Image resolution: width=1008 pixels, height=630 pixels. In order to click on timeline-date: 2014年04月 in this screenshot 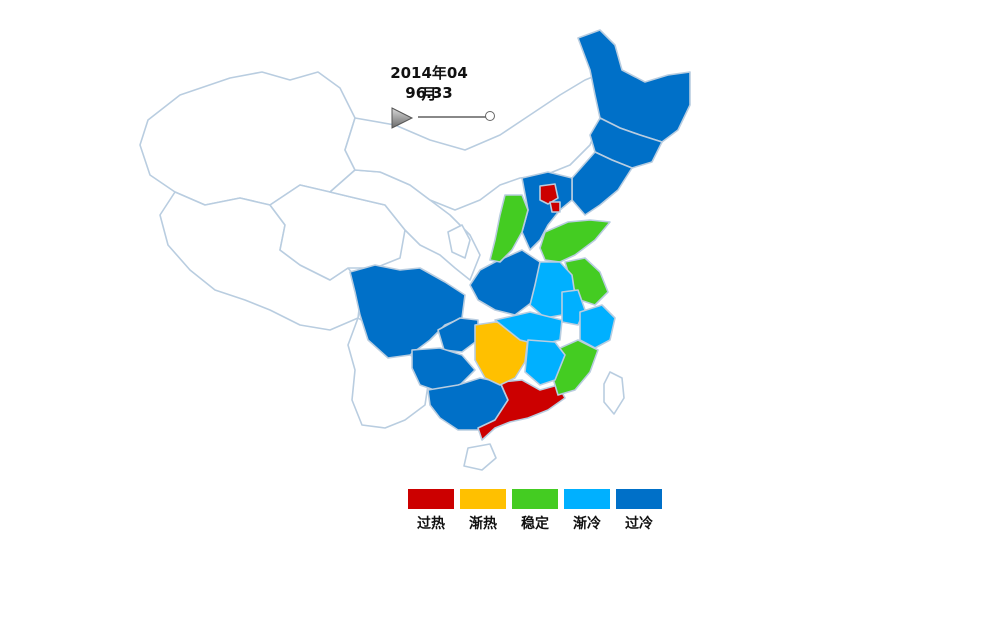, I will do `click(429, 83)`.